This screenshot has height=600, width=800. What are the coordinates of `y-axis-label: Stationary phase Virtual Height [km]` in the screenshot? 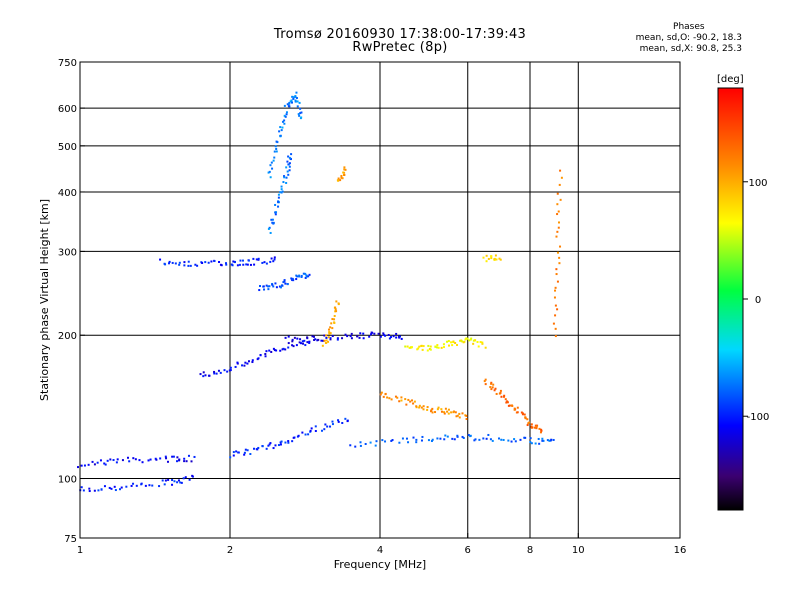 It's located at (44, 300).